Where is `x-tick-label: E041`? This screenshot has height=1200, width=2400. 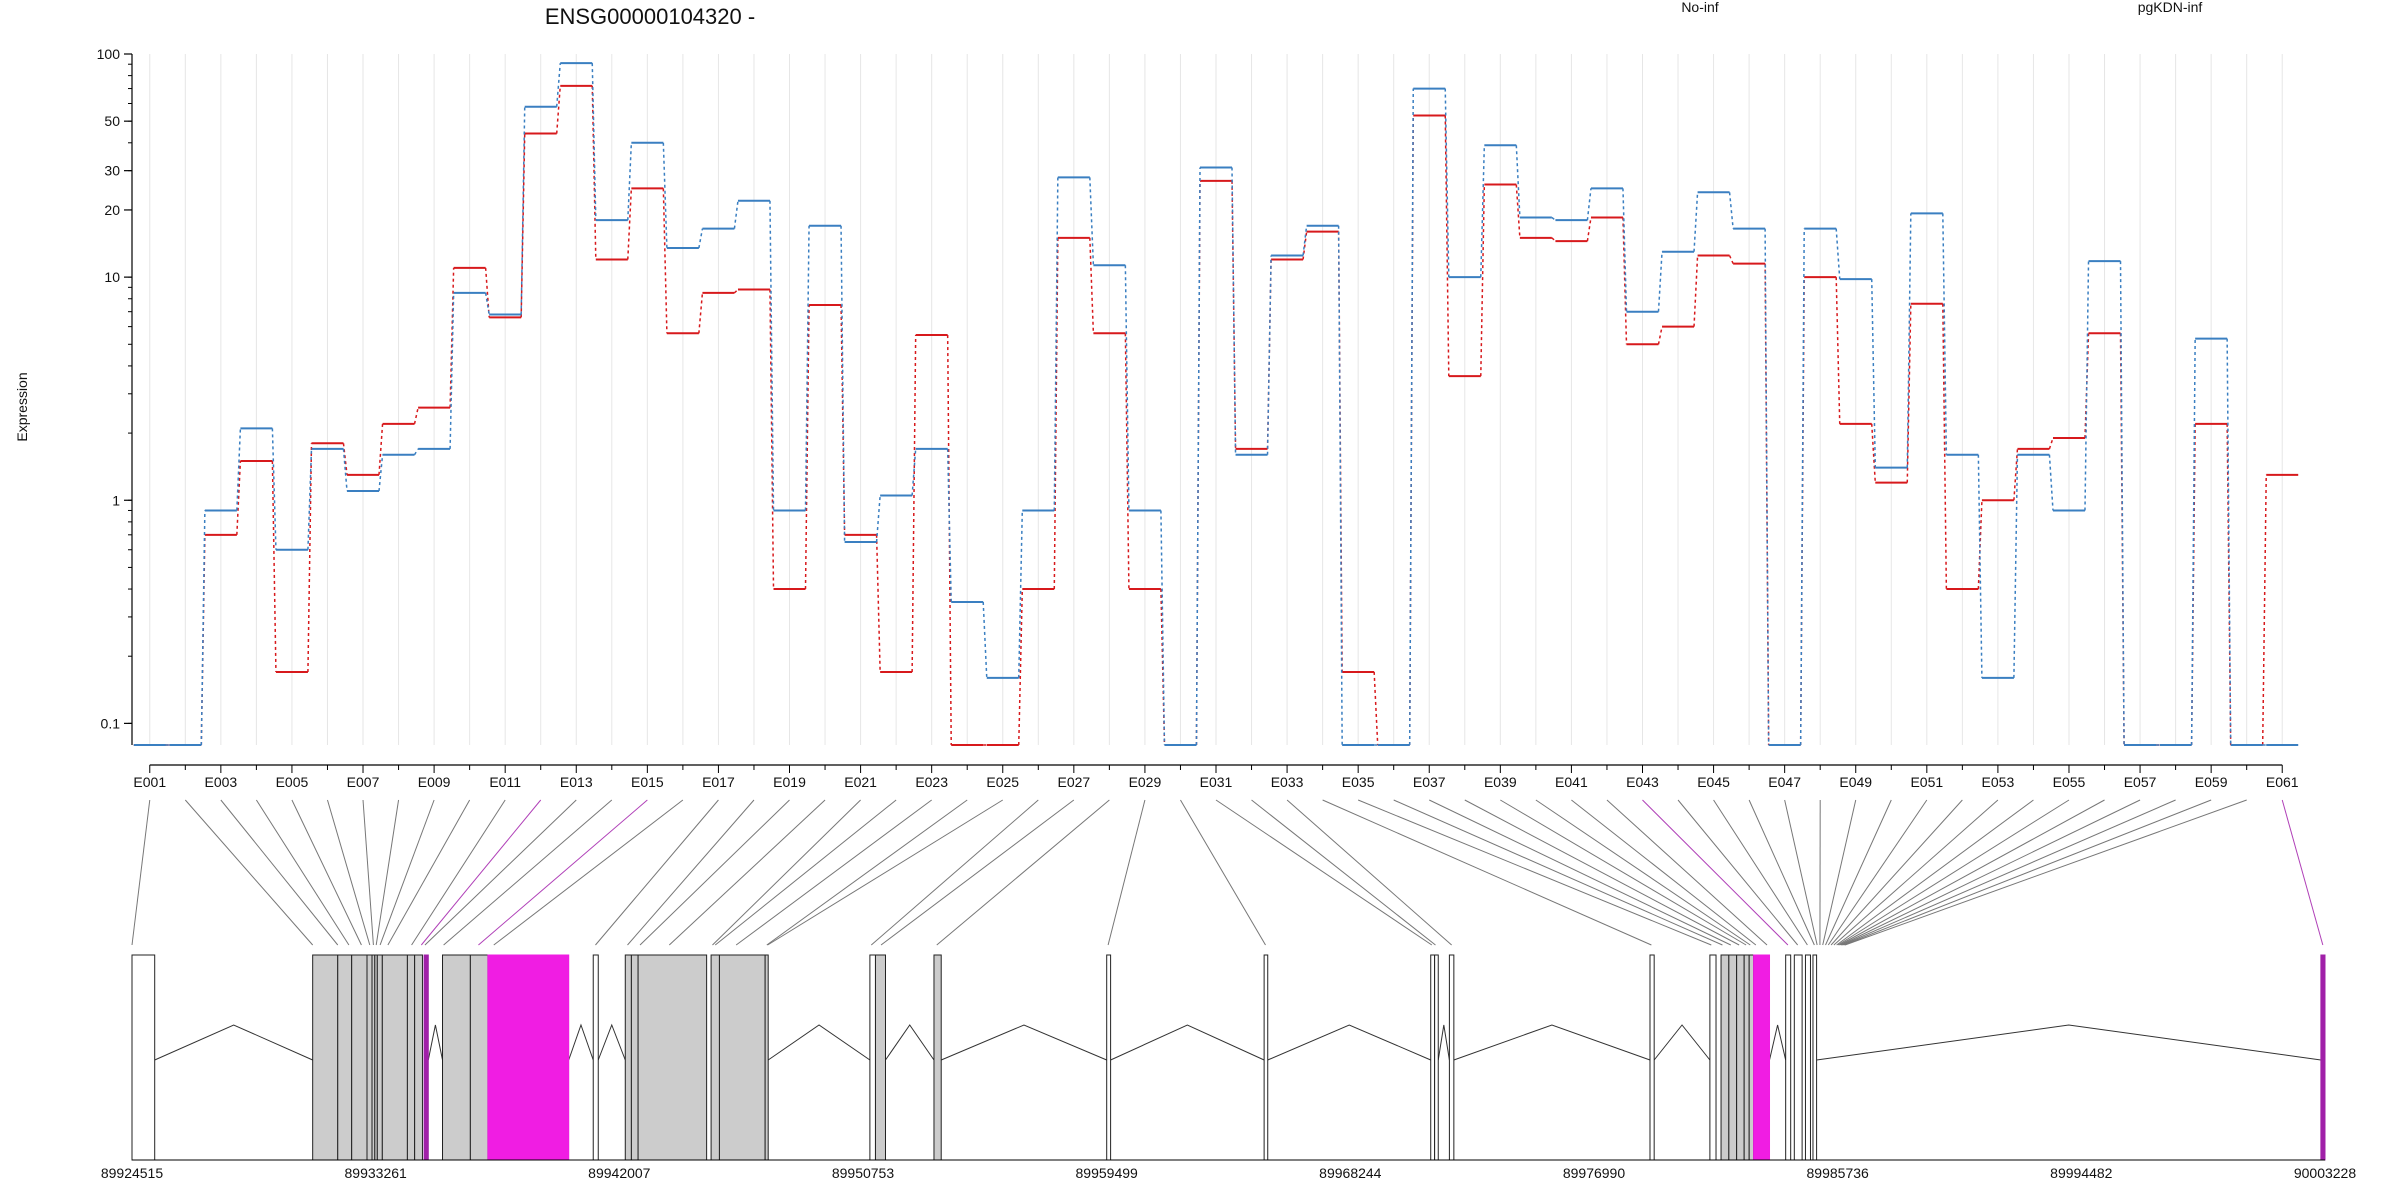 x-tick-label: E041 is located at coordinates (1571, 782).